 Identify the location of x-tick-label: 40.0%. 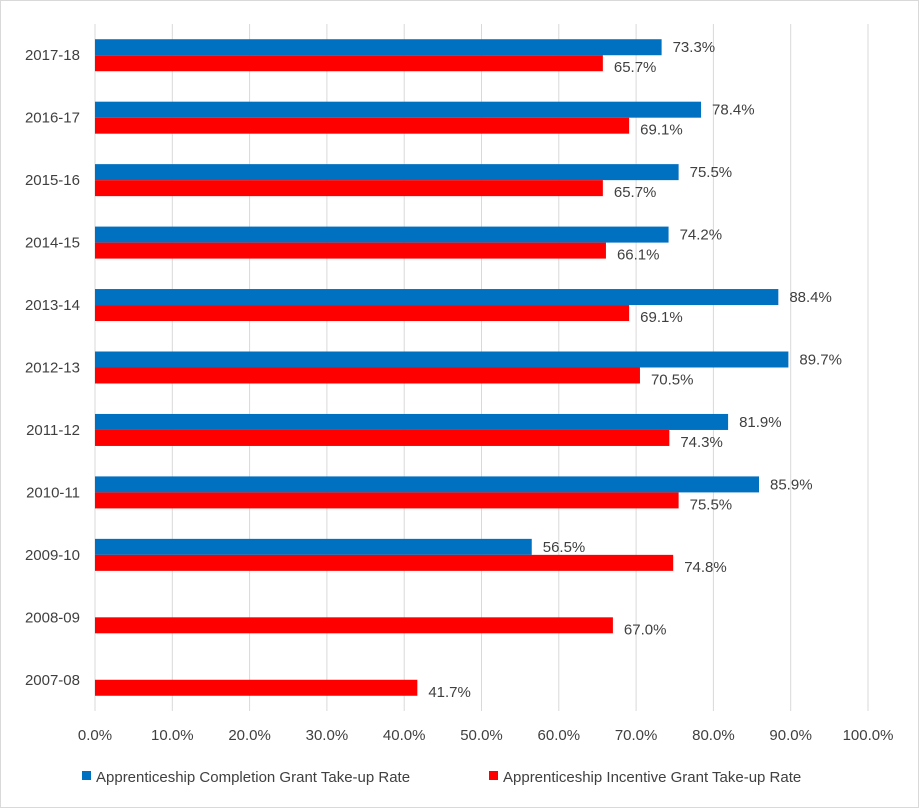
(404, 735).